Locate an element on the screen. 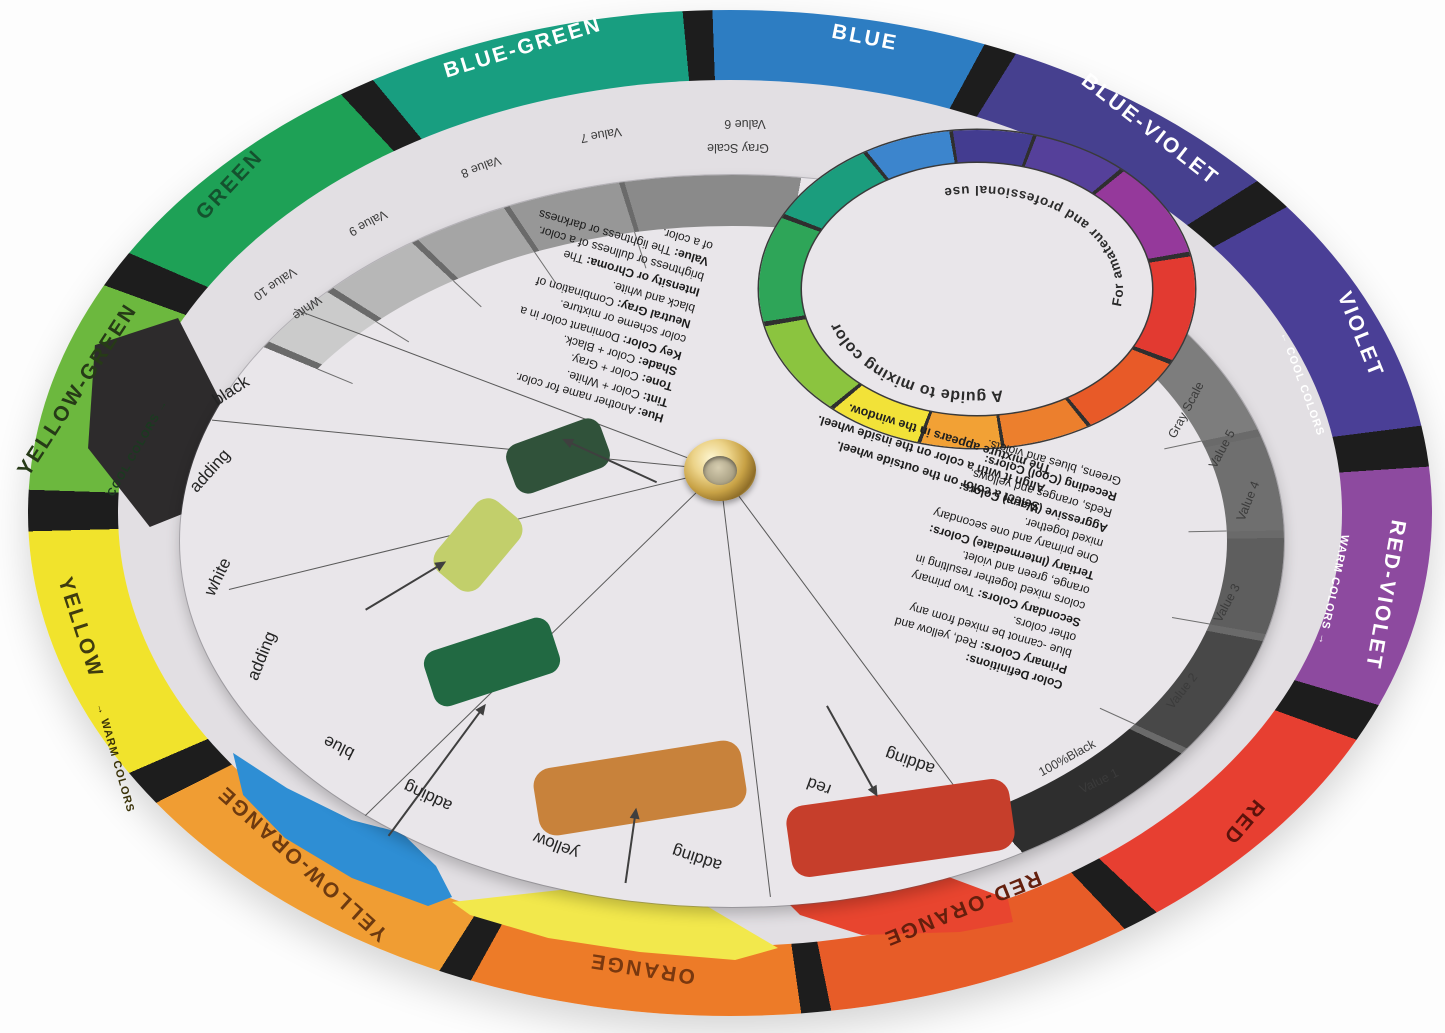 The image size is (1445, 1033). gray-scale-title-top: Gray Scale is located at coordinates (738, 148).